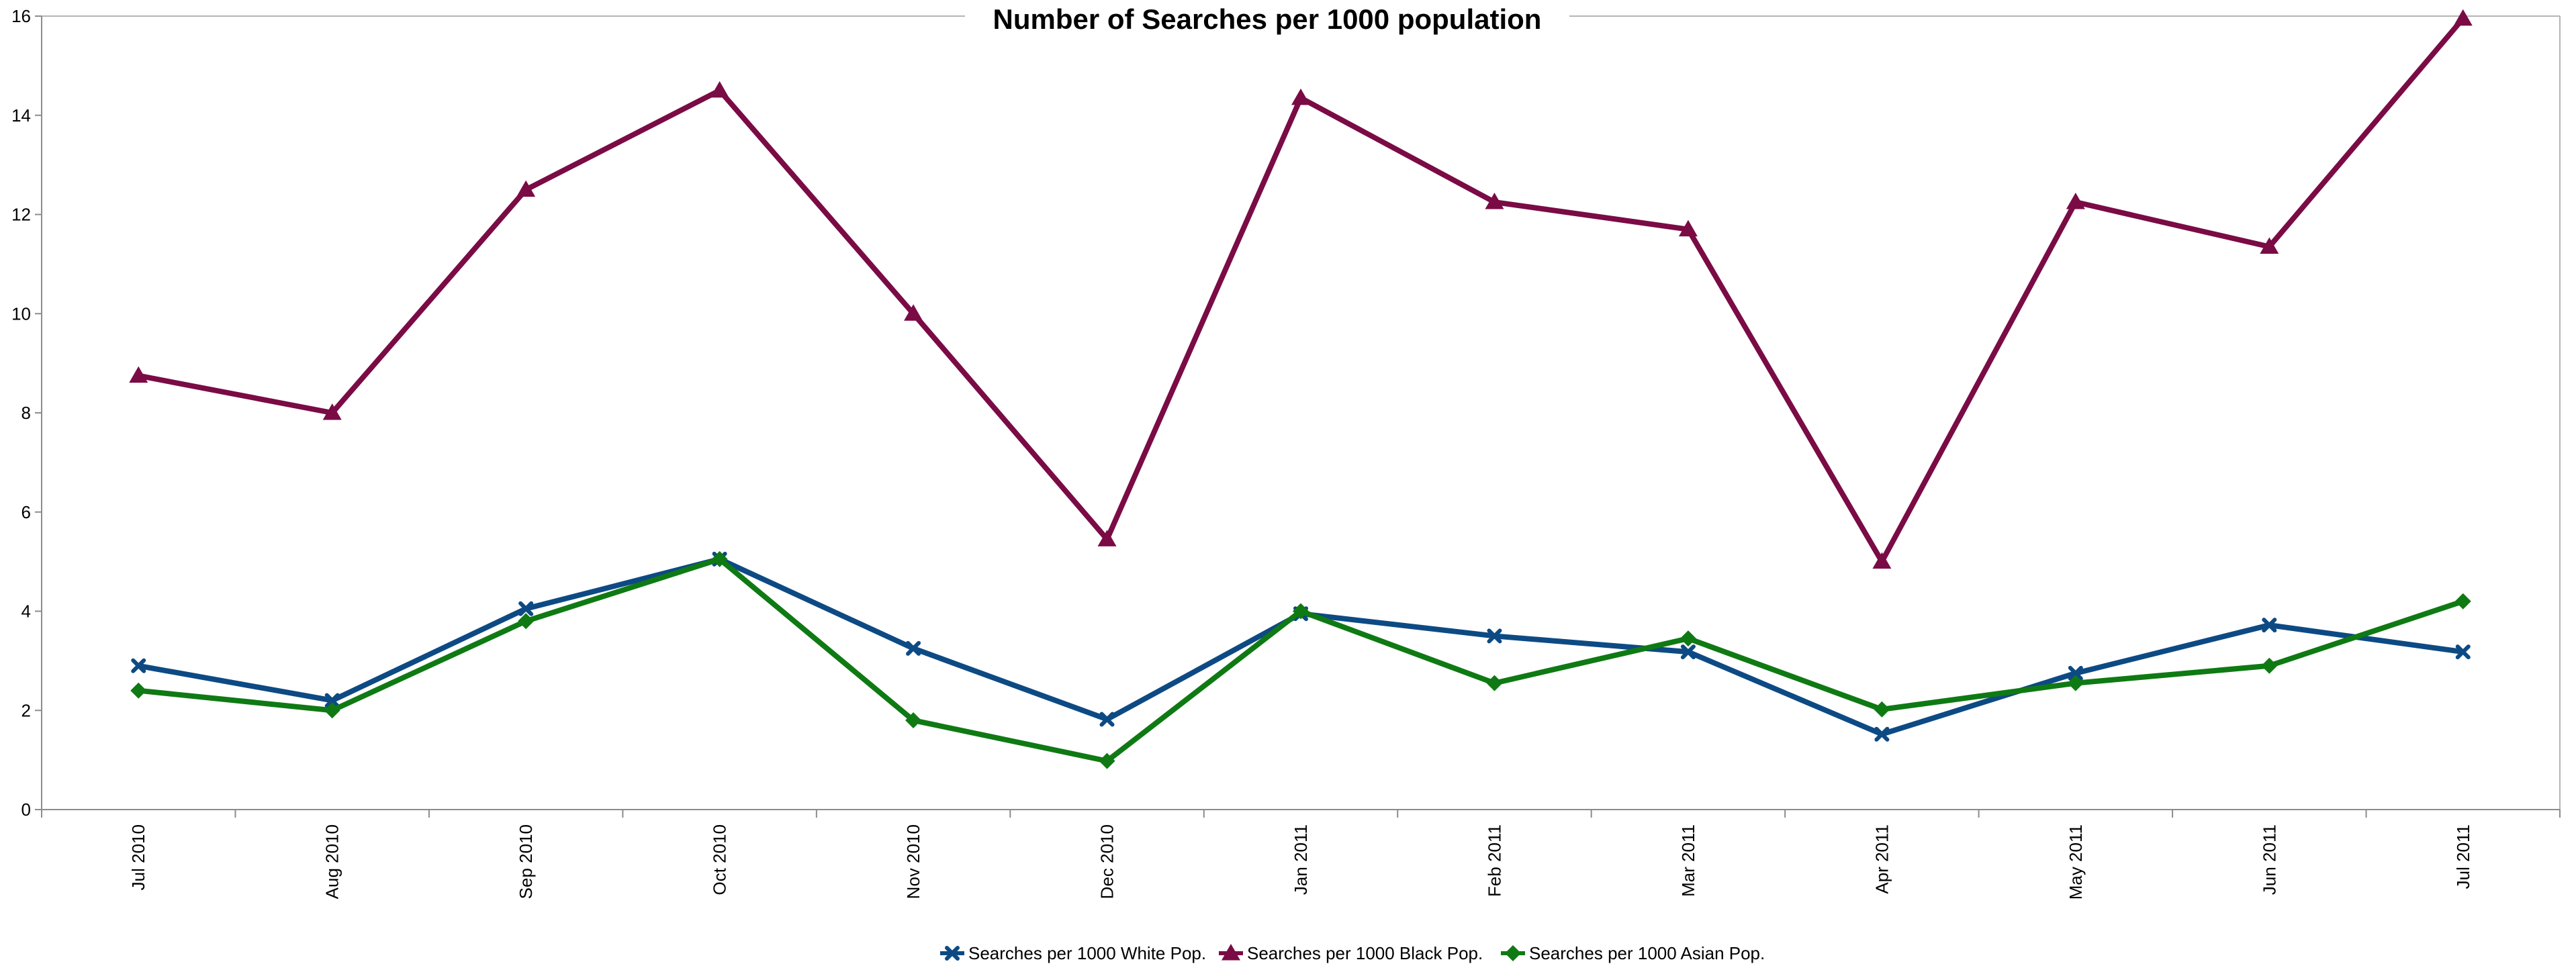  I want to click on legend-label: Searches per 1000 Black Pop., so click(1365, 953).